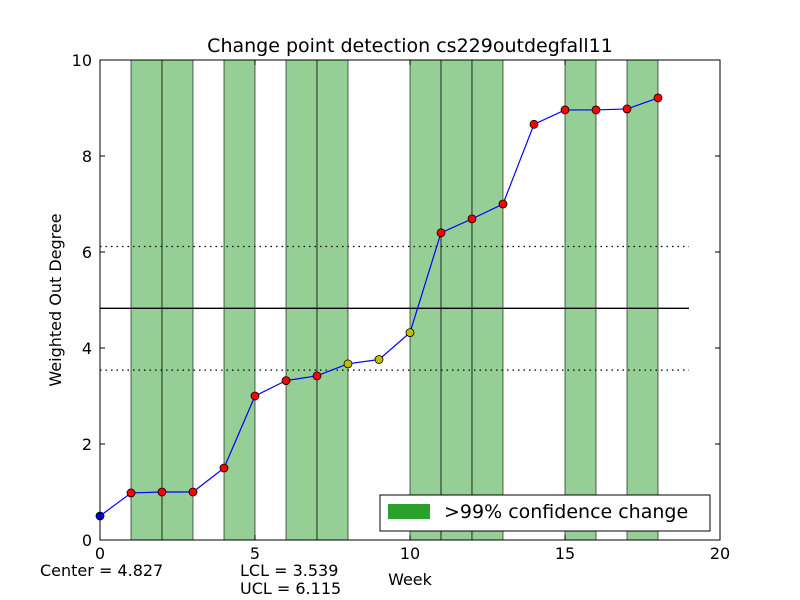  Describe the element at coordinates (720, 553) in the screenshot. I see `x-tick-label-4: 20` at that location.